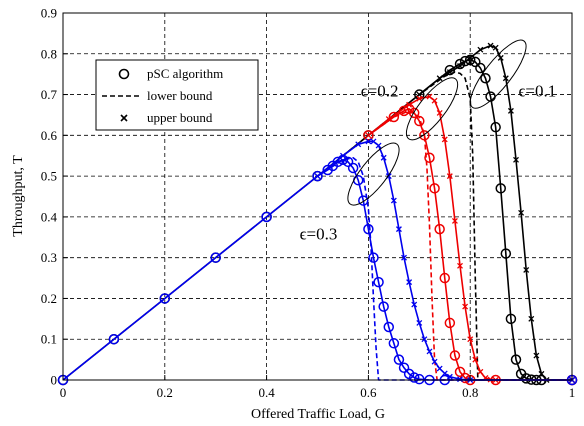 The width and height of the screenshot is (584, 426). What do you see at coordinates (49, 339) in the screenshot?
I see `y-tick-label: 0.1` at bounding box center [49, 339].